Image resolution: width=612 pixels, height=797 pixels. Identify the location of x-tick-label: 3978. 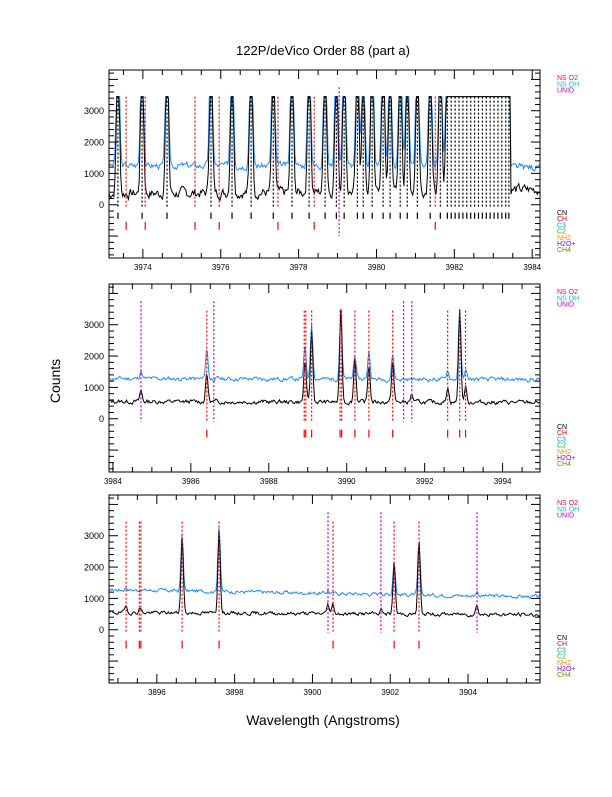
(299, 267).